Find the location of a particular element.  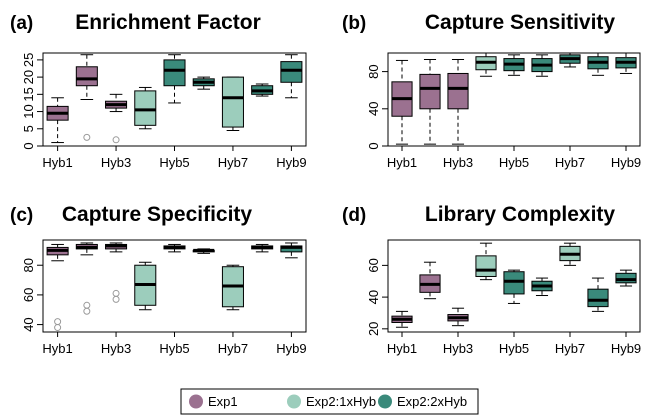

plot-frame is located at coordinates (174, 286).